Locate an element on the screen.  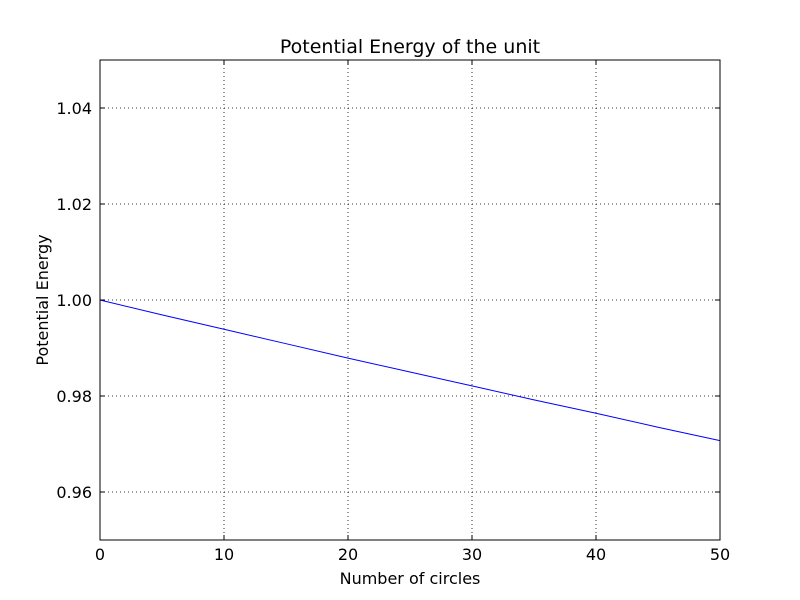
x-tick-labels: 0 10 20 30 40 50 is located at coordinates (412, 554).